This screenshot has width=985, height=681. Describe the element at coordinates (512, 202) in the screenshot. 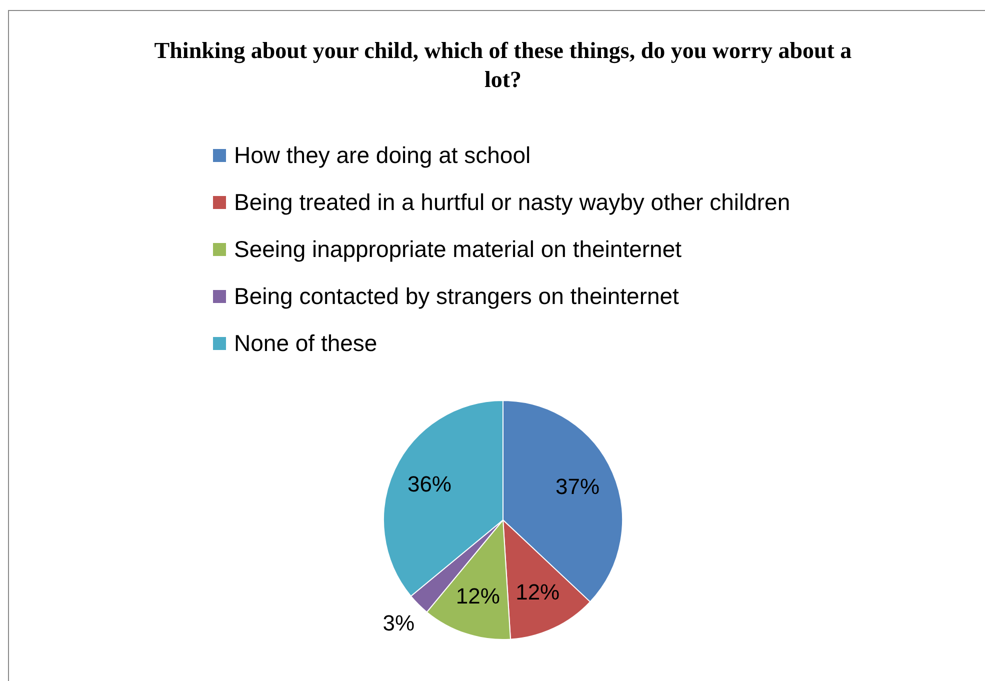

I see `legend-label: Being treated in a hurtful or nasty wayby other children` at that location.